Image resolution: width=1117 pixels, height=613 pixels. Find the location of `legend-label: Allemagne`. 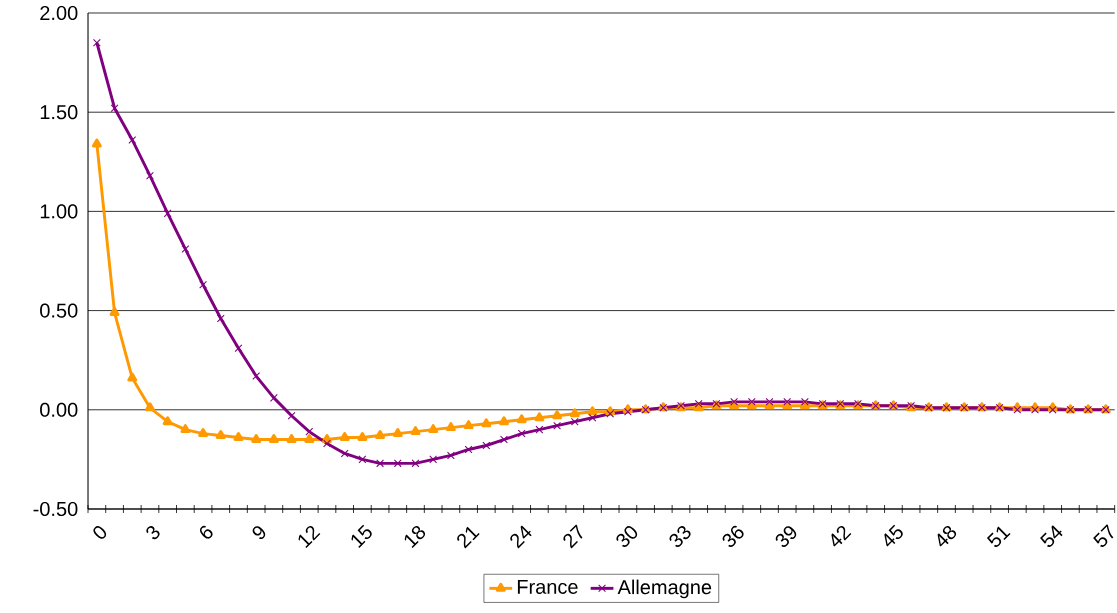

legend-label: Allemagne is located at coordinates (664, 589).